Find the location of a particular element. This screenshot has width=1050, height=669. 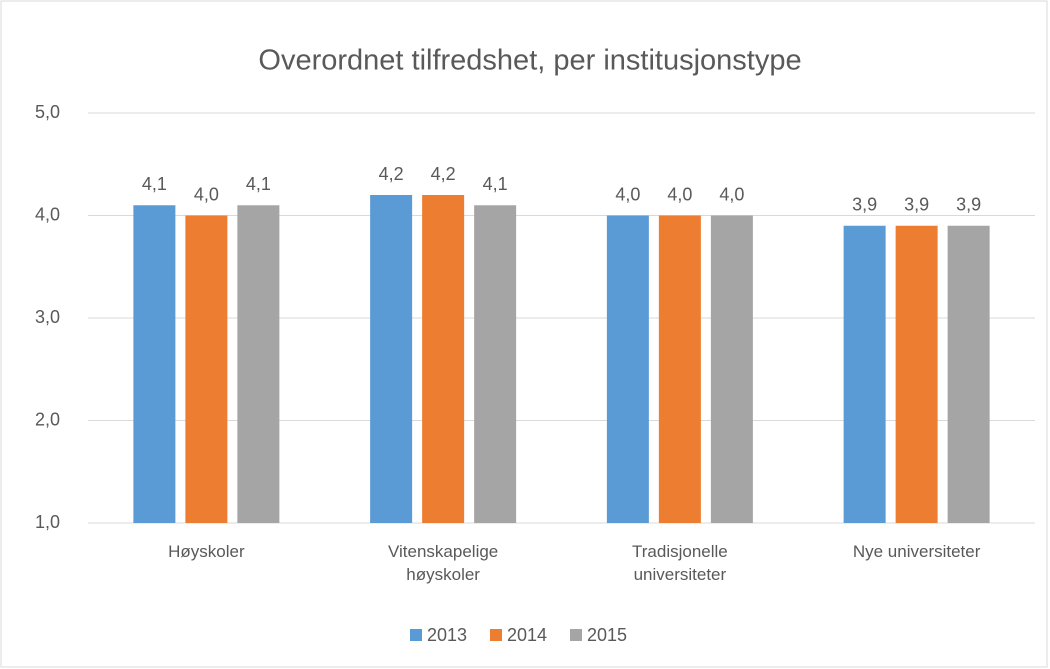

y-tick-label: 4,0 is located at coordinates (47, 214).